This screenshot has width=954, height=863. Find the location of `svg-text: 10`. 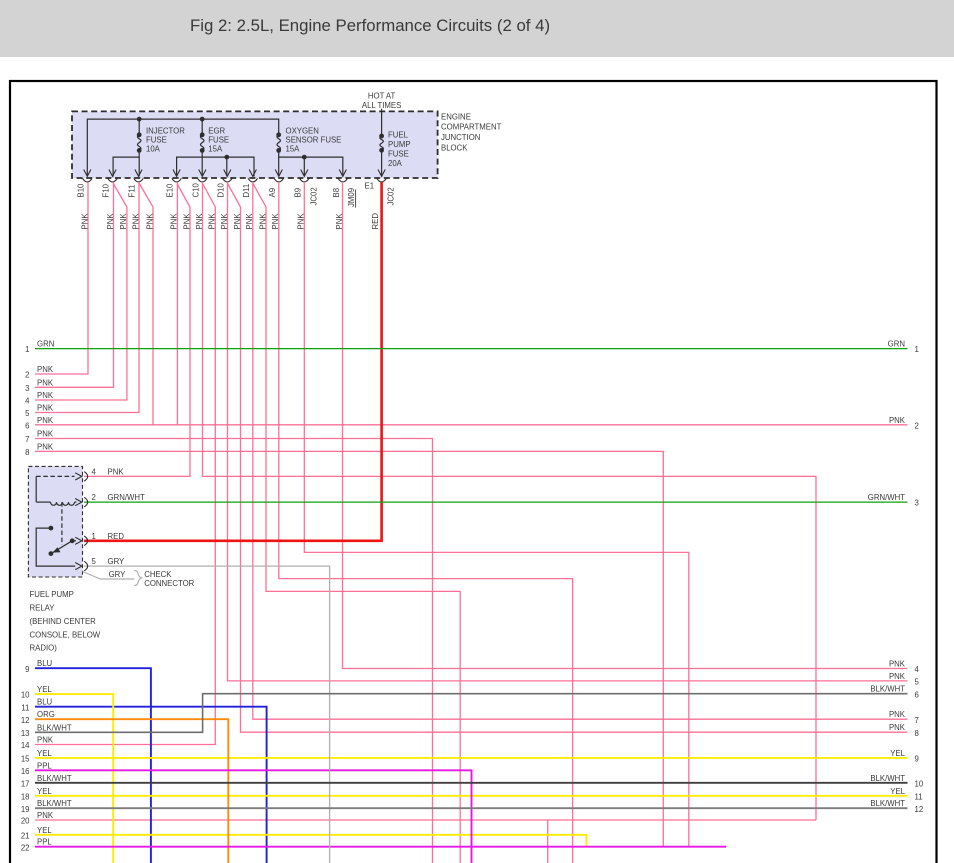

svg-text: 10 is located at coordinates (25, 695).